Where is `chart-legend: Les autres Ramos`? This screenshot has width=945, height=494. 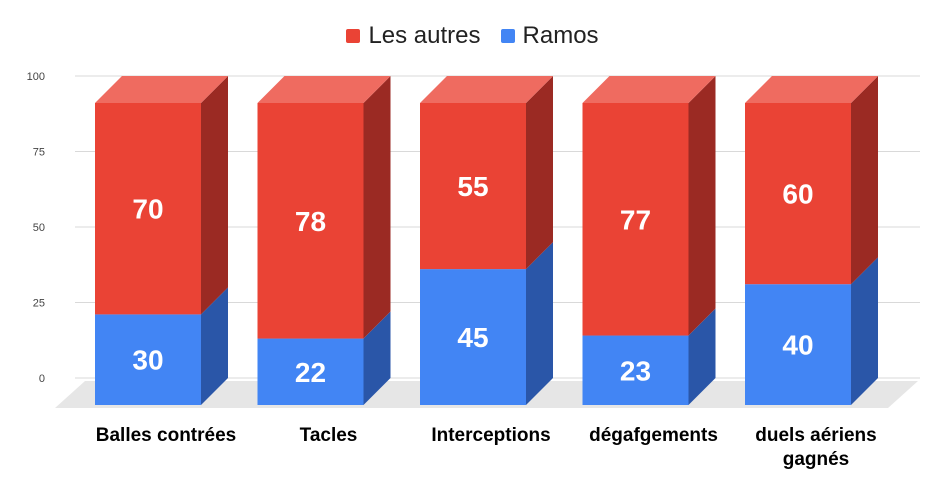
chart-legend: Les autres Ramos is located at coordinates (472, 36).